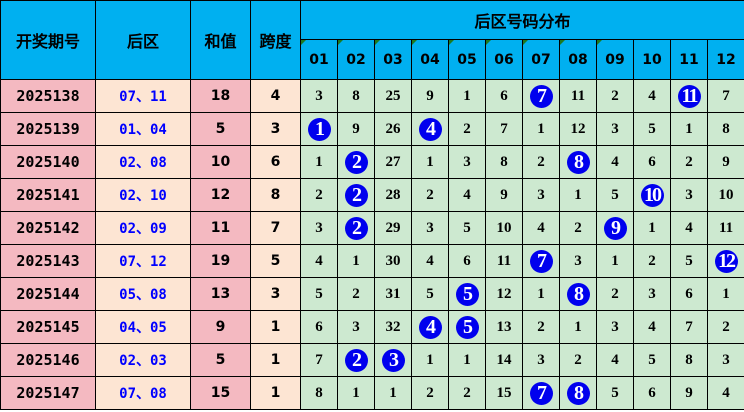 Image resolution: width=744 pixels, height=412 pixels. Describe the element at coordinates (504, 393) in the screenshot. I see `cell-omission: 15` at that location.